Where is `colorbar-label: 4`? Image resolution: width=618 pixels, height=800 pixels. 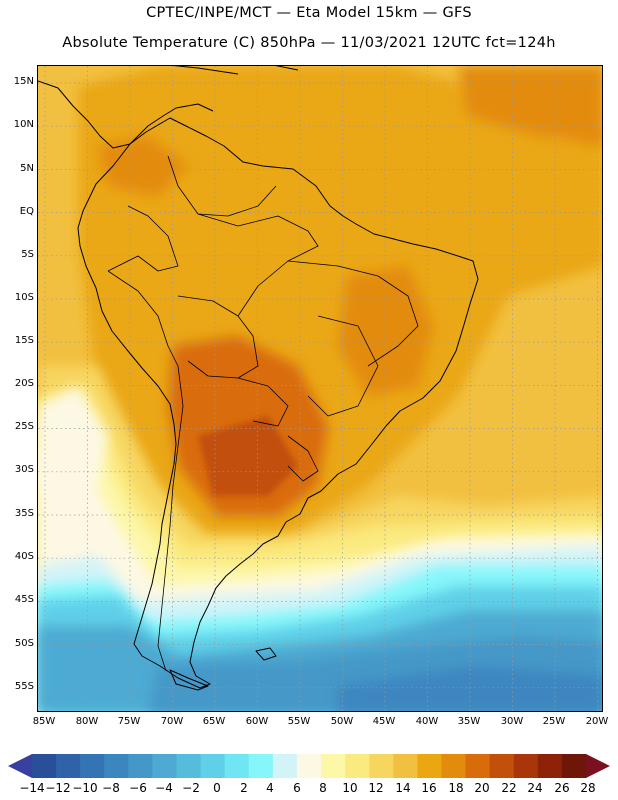
colorbar-label: 4 is located at coordinates (270, 788).